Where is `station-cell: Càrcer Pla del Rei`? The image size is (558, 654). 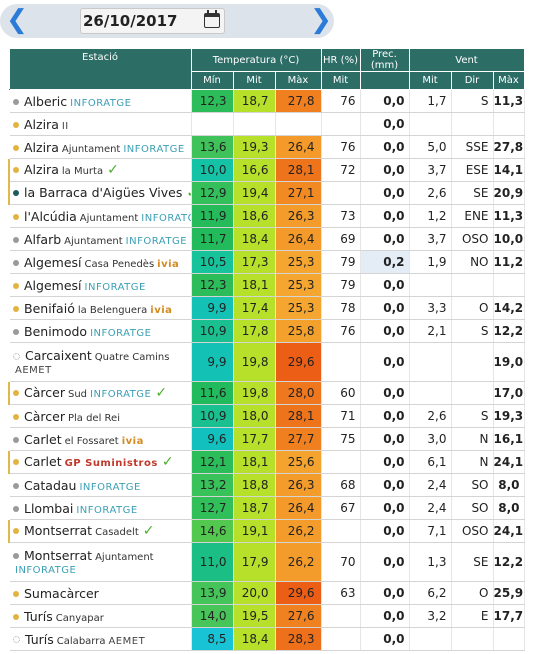 station-cell: Càrcer Pla del Rei is located at coordinates (100, 416).